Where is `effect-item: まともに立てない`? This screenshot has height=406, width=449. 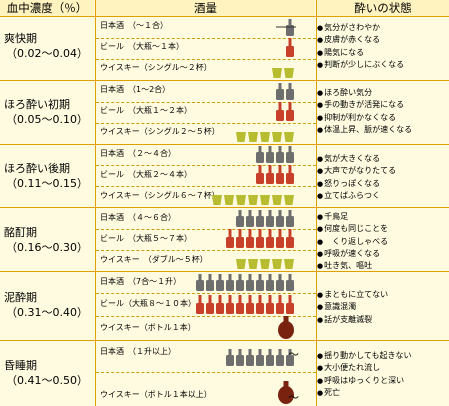
effect-item: まともに立てない is located at coordinates (352, 295).